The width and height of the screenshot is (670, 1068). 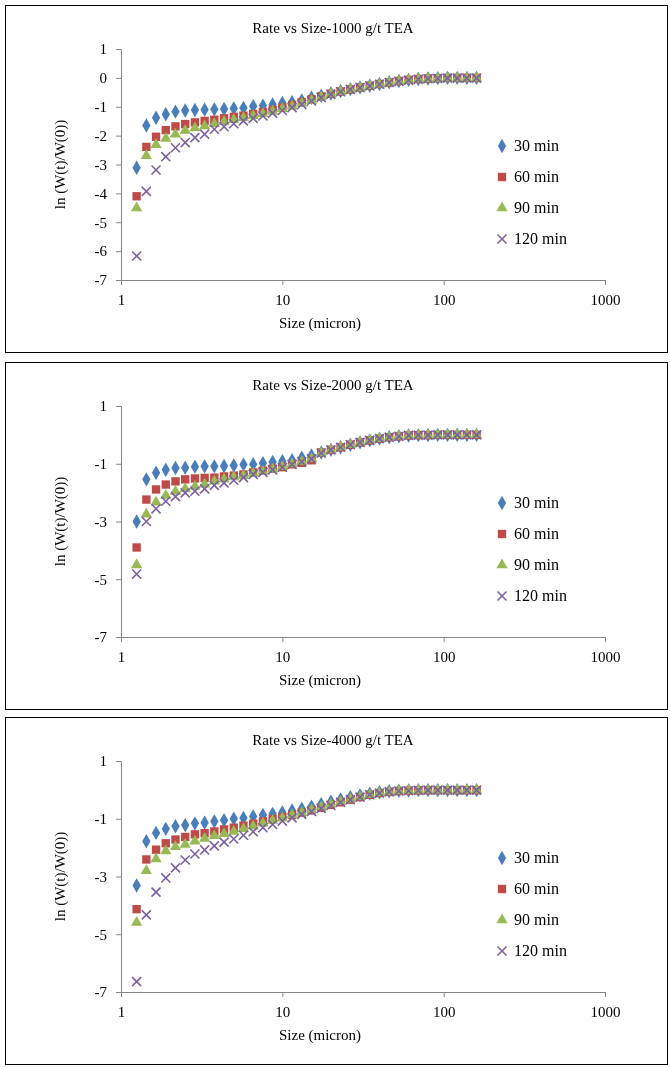 What do you see at coordinates (100, 135) in the screenshot?
I see `y-tick-label: -2` at bounding box center [100, 135].